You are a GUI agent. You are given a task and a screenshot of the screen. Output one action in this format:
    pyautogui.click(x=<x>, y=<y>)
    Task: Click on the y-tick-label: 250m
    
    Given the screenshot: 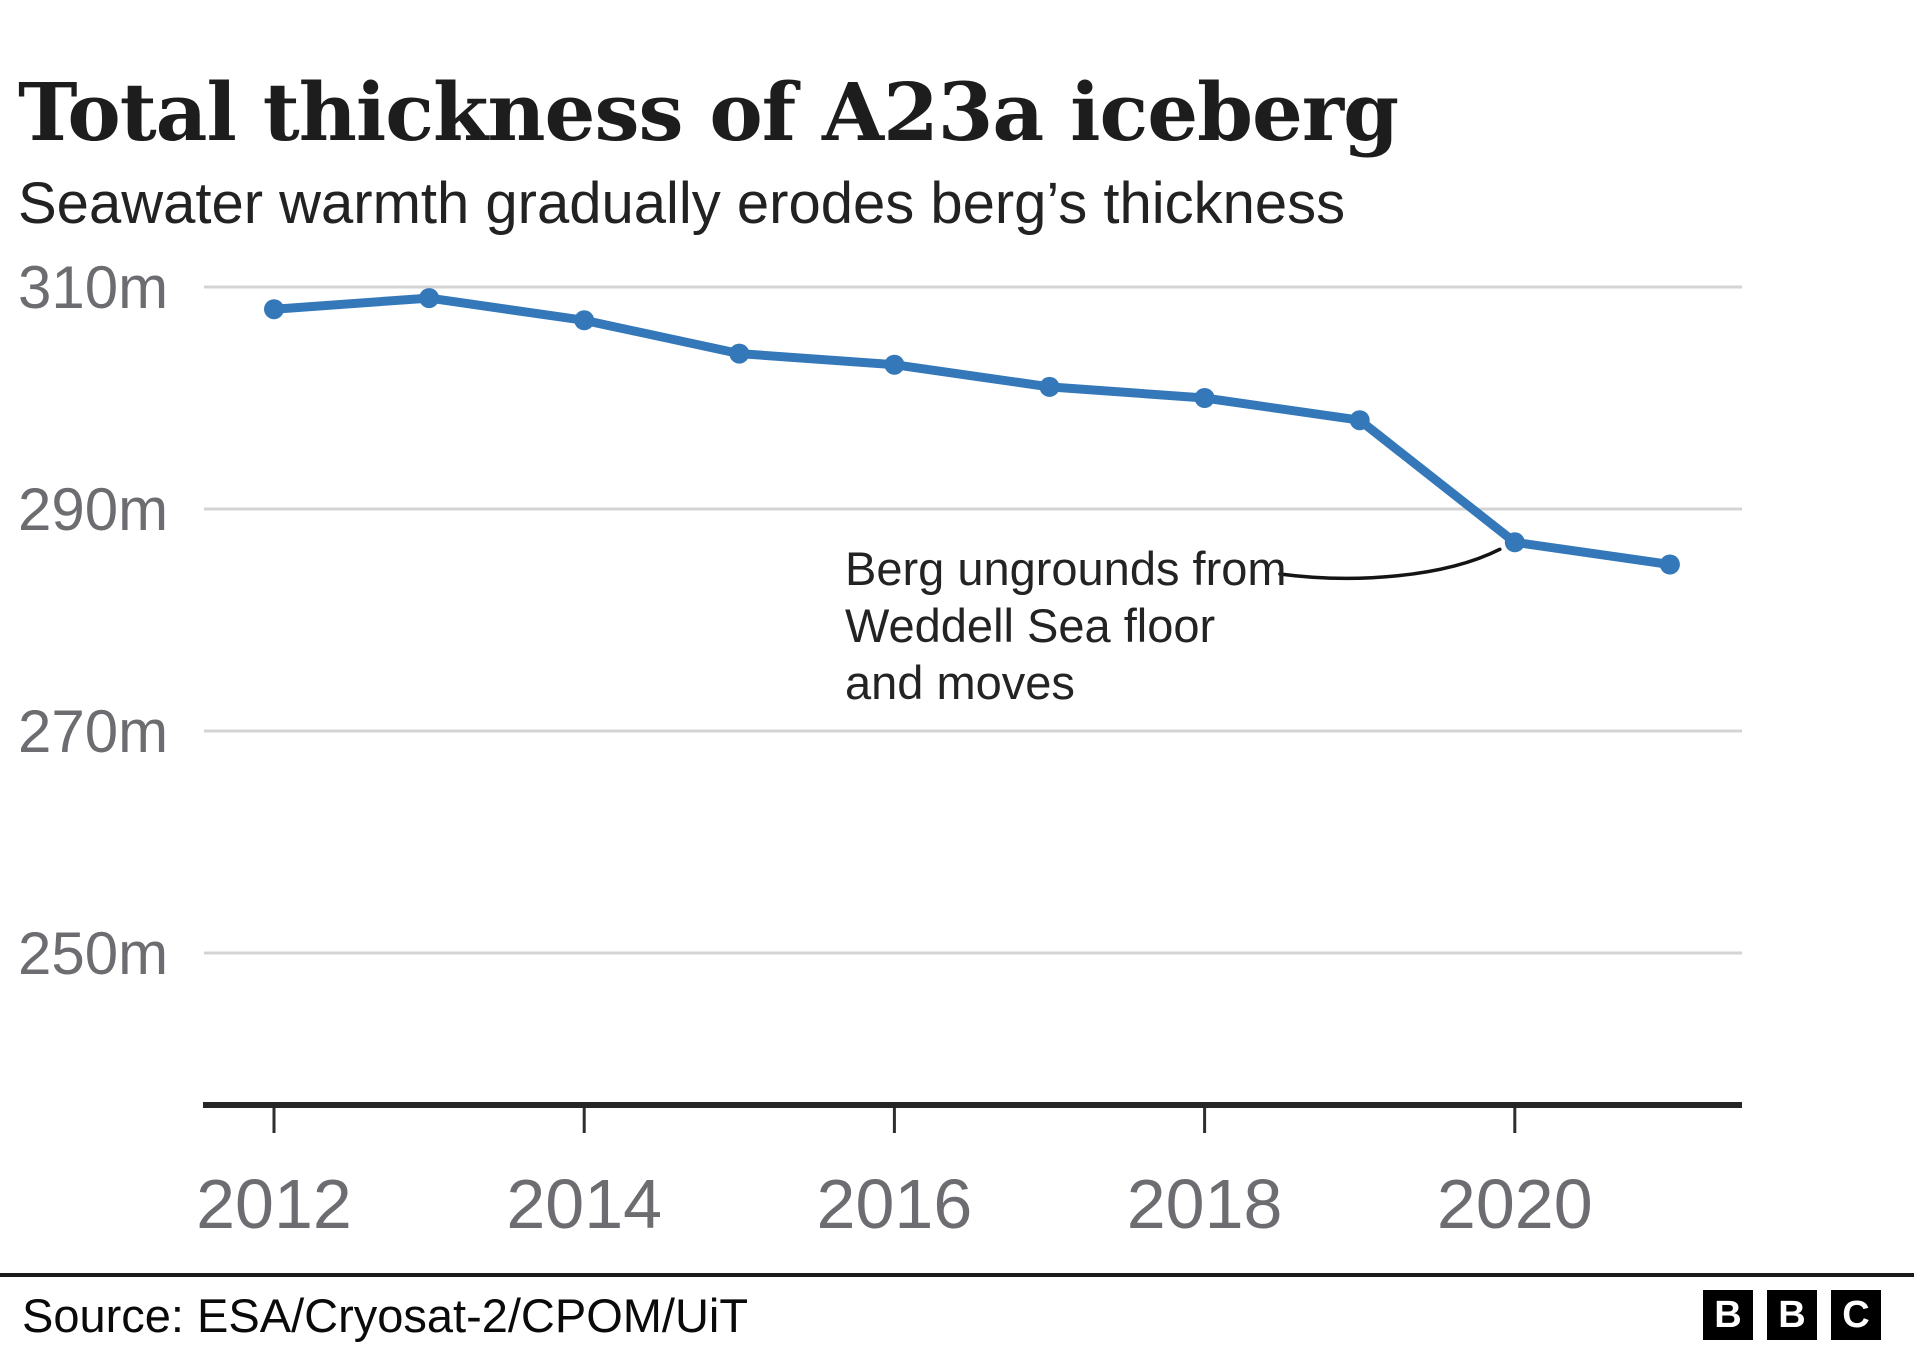 What is the action you would take?
    pyautogui.click(x=93, y=953)
    